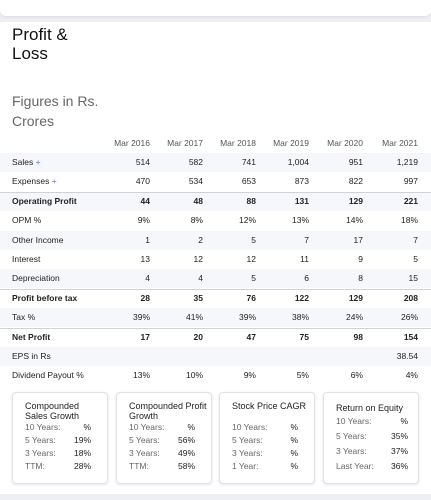  Describe the element at coordinates (407, 356) in the screenshot. I see `cell-value: 38.54` at that location.